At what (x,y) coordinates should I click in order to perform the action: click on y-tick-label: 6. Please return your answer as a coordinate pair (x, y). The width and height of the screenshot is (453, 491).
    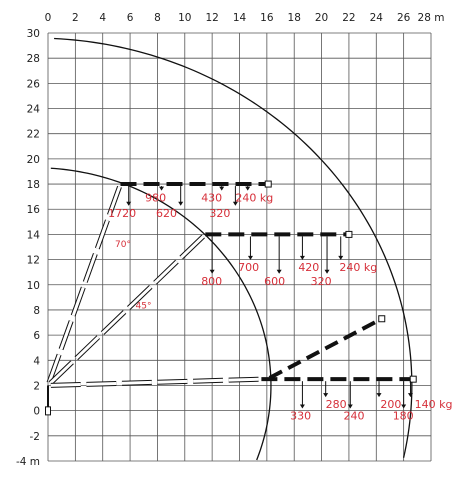
    Looking at the image, I should click on (36, 336).